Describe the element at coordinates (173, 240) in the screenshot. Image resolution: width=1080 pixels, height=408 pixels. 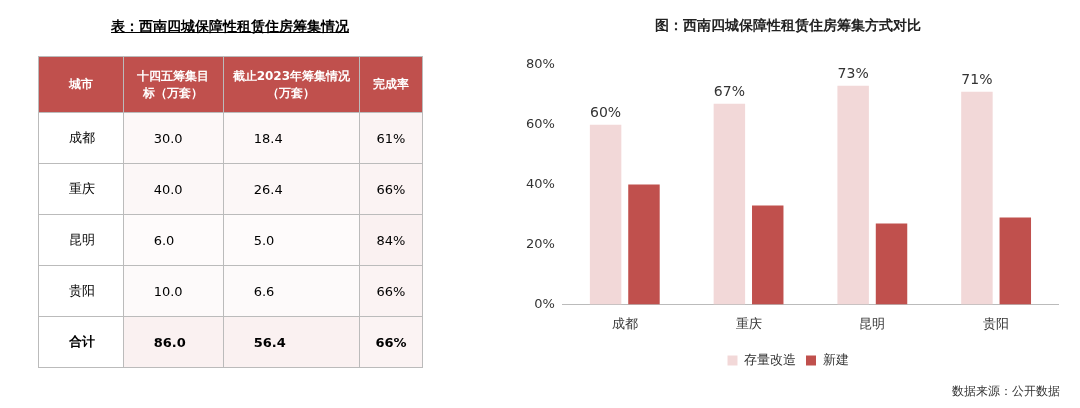
I see `data-label: 6.0` at that location.